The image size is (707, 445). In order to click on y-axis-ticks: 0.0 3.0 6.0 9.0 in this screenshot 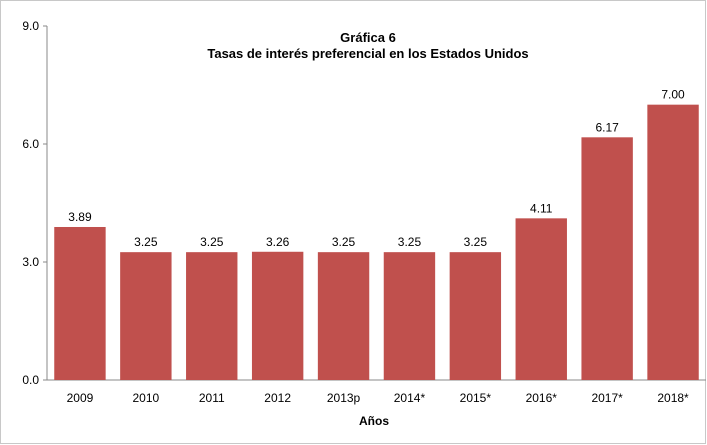, I will do `click(34, 203)`.